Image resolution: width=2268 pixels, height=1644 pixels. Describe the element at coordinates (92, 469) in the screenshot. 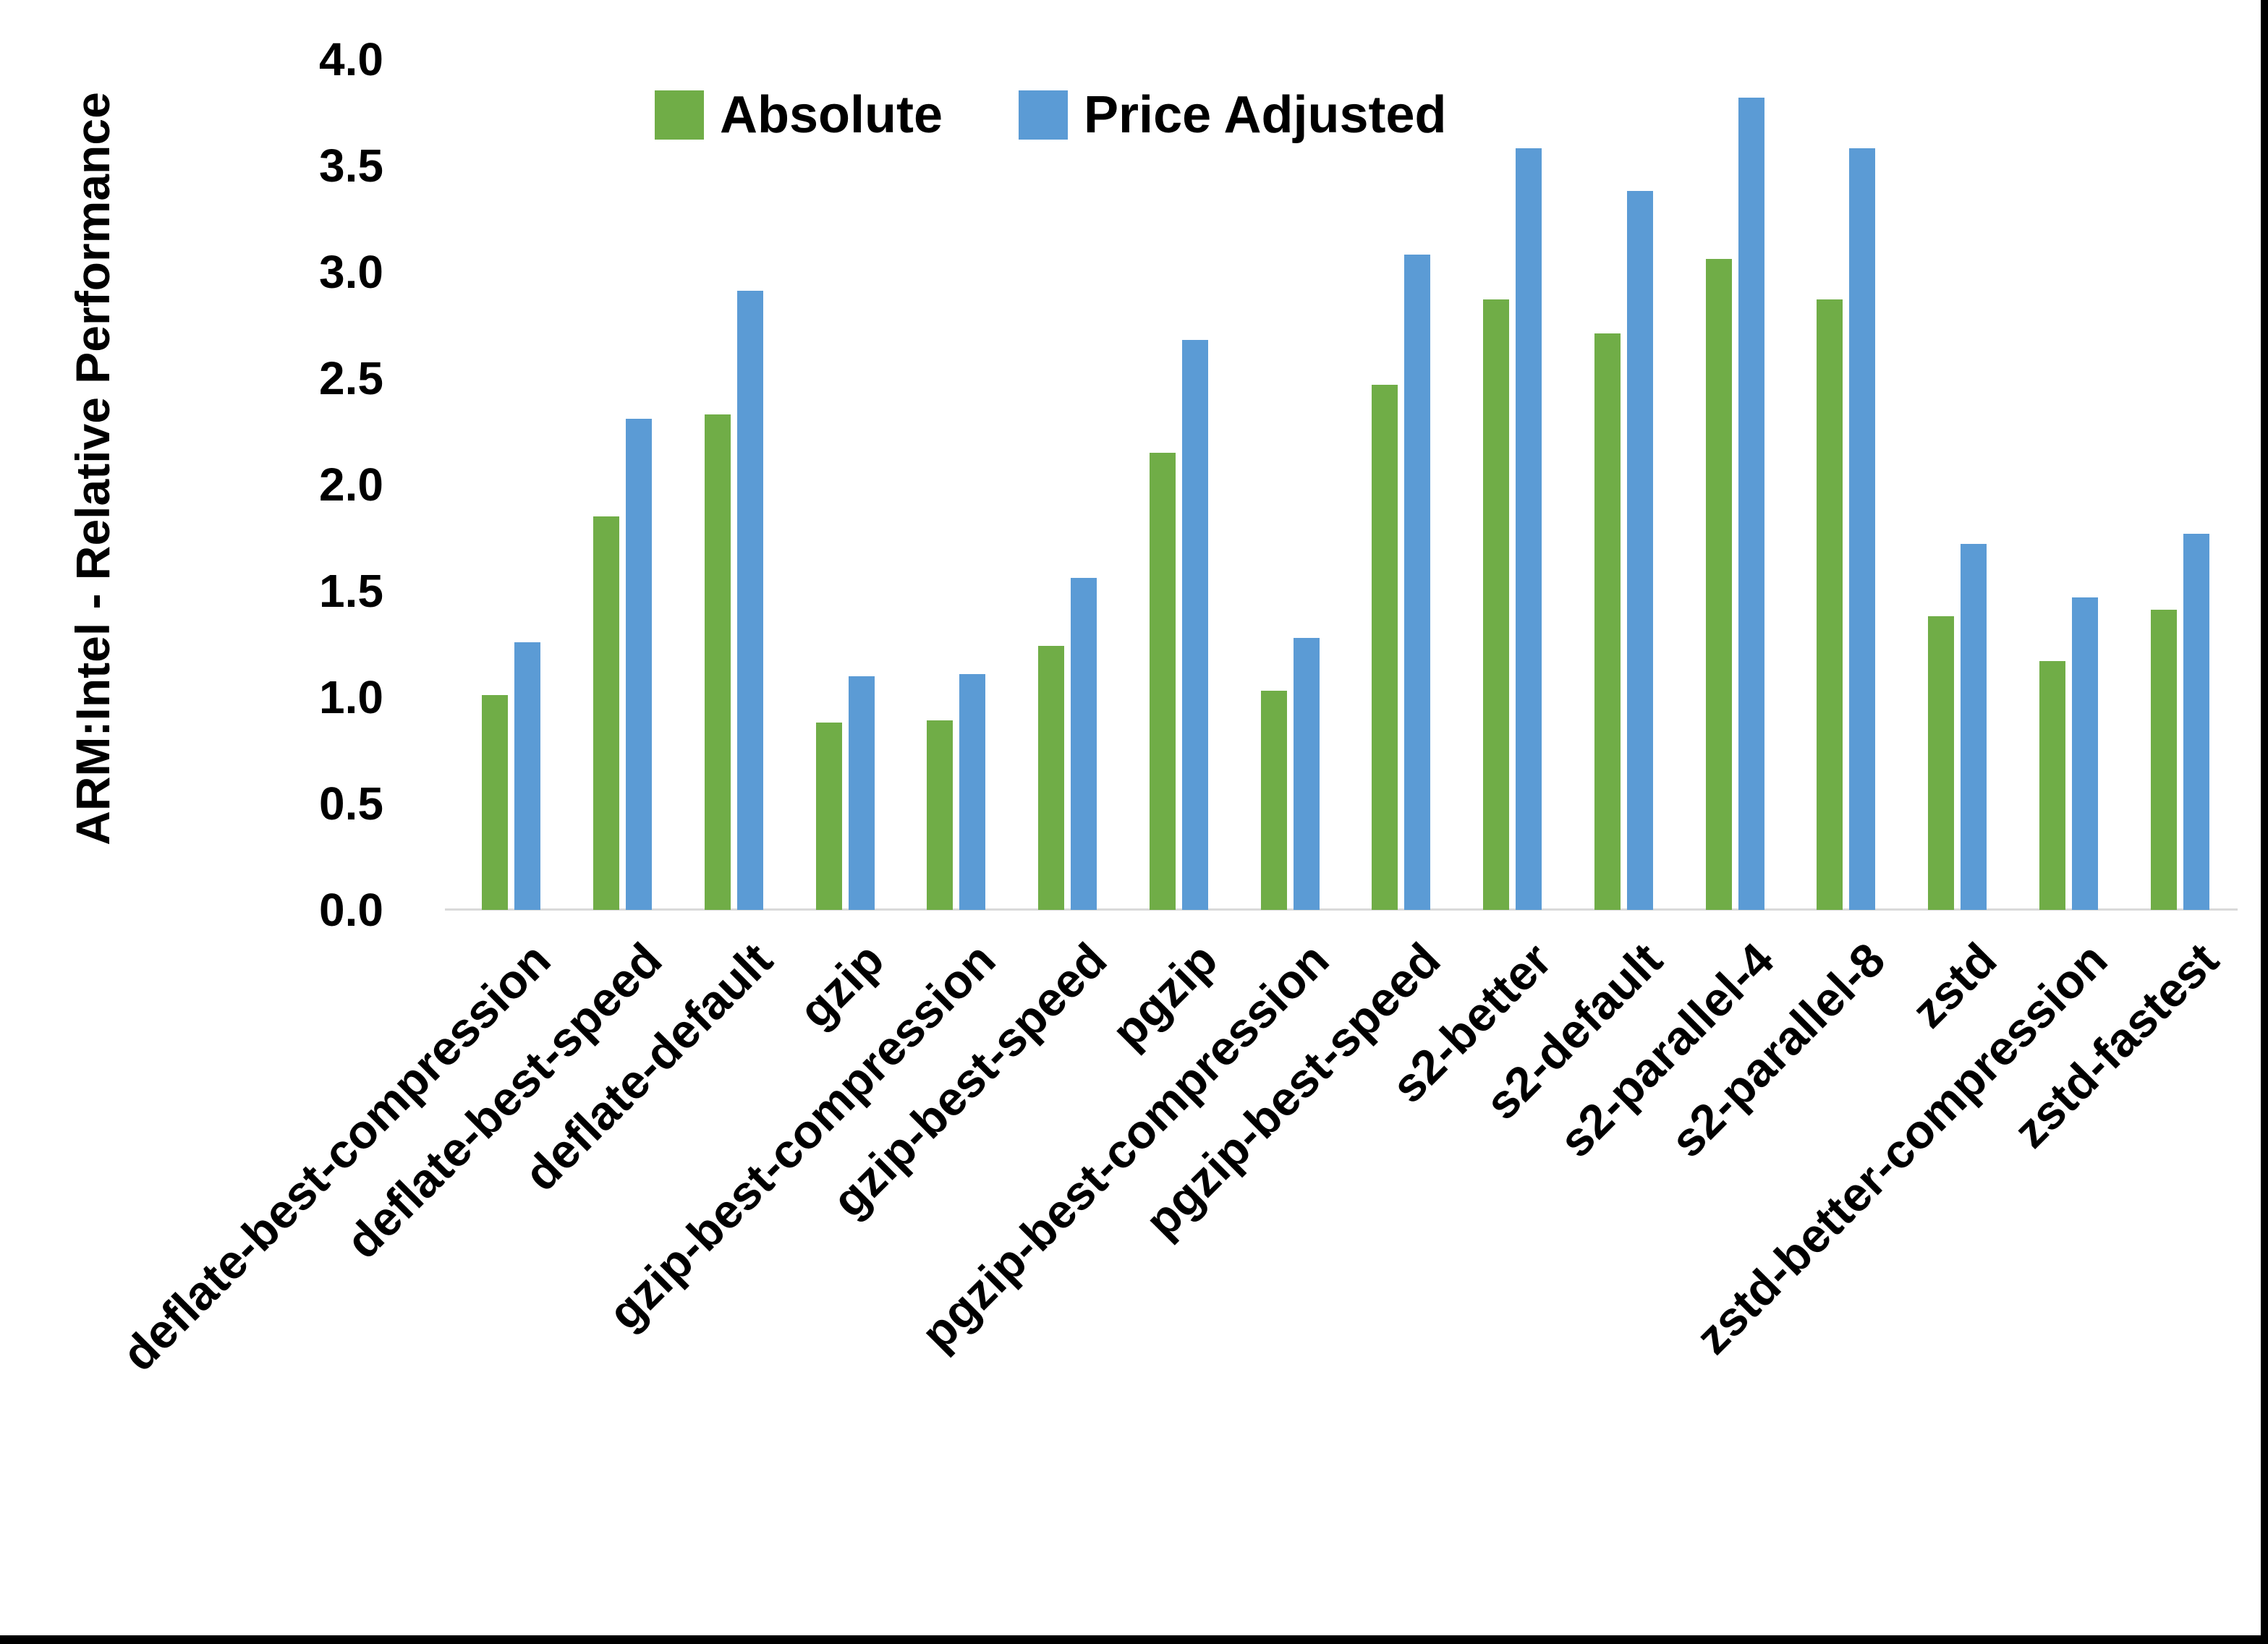

I see `y-axis-title: ARM:Intel - Relative Performance` at that location.